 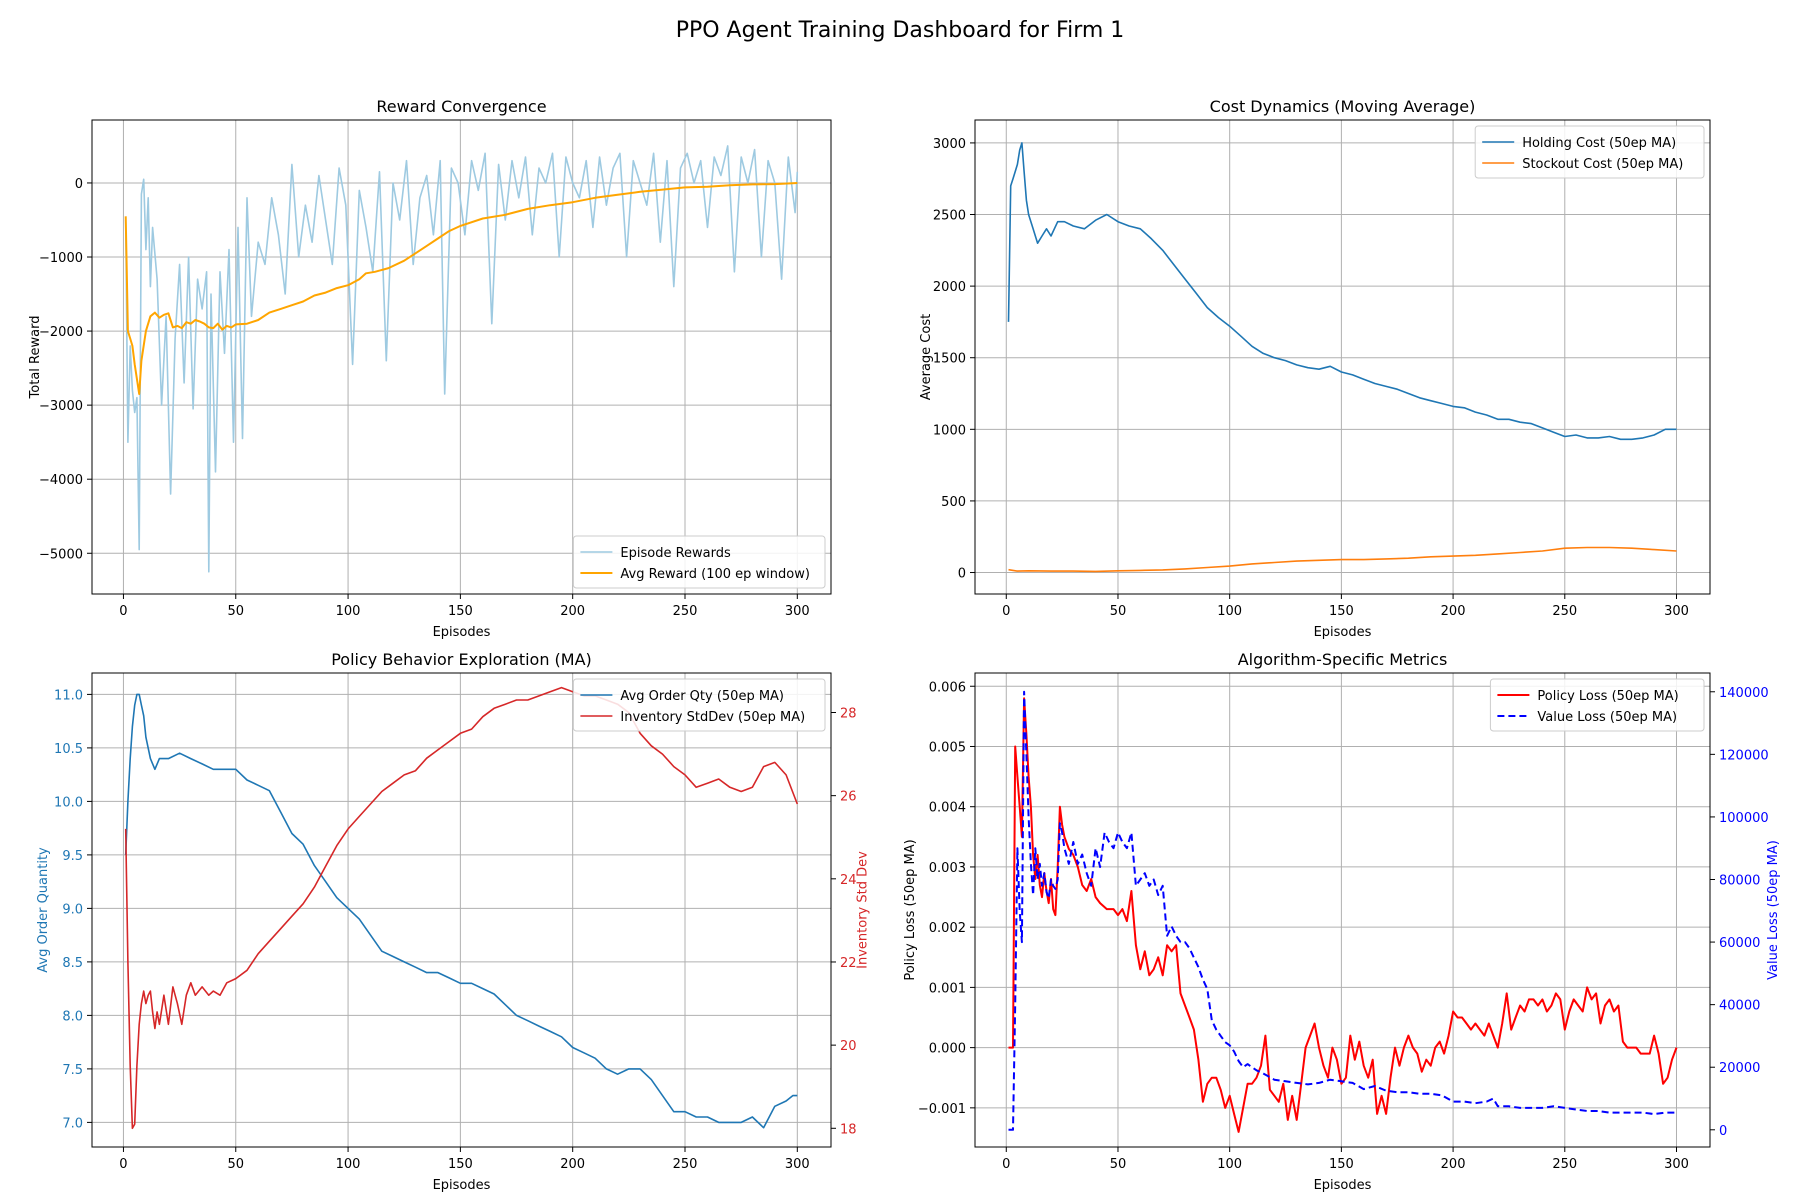 What do you see at coordinates (1607, 717) in the screenshot?
I see `legend-label-1: Value Loss (50ep MA)` at bounding box center [1607, 717].